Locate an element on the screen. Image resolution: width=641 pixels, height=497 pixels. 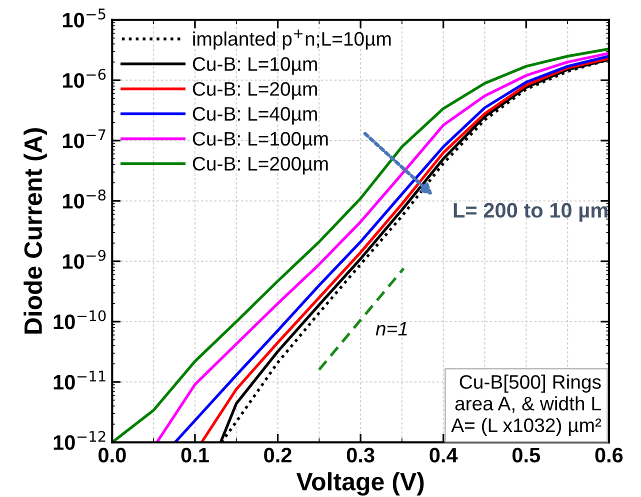
annotation: n=1 is located at coordinates (391, 329).